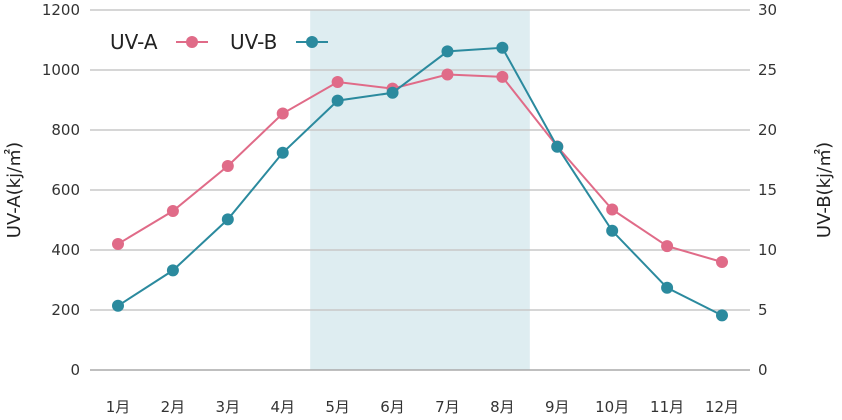 The image size is (842, 420). Describe the element at coordinates (337, 407) in the screenshot. I see `x-tick-label: 5月` at that location.